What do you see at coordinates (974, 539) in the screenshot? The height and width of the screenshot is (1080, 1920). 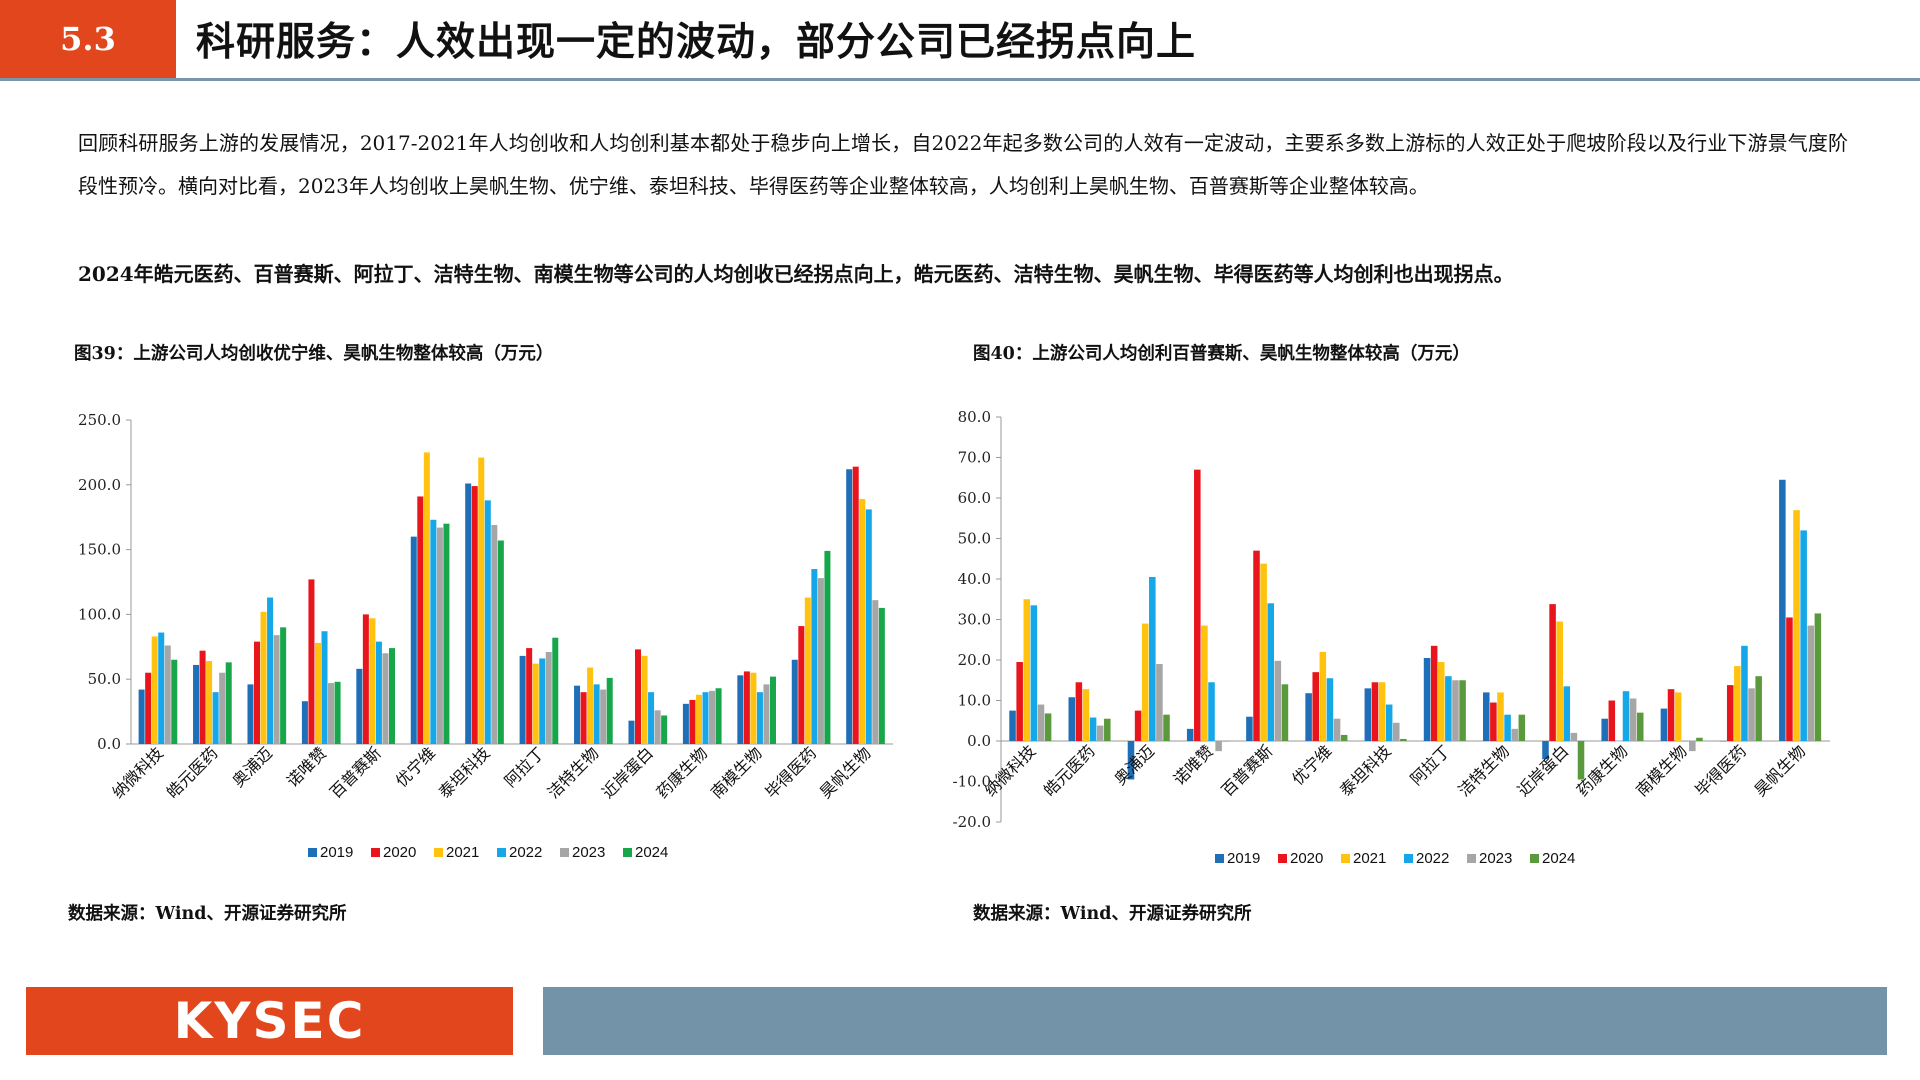 I see `y-tick-label: 50.0` at bounding box center [974, 539].